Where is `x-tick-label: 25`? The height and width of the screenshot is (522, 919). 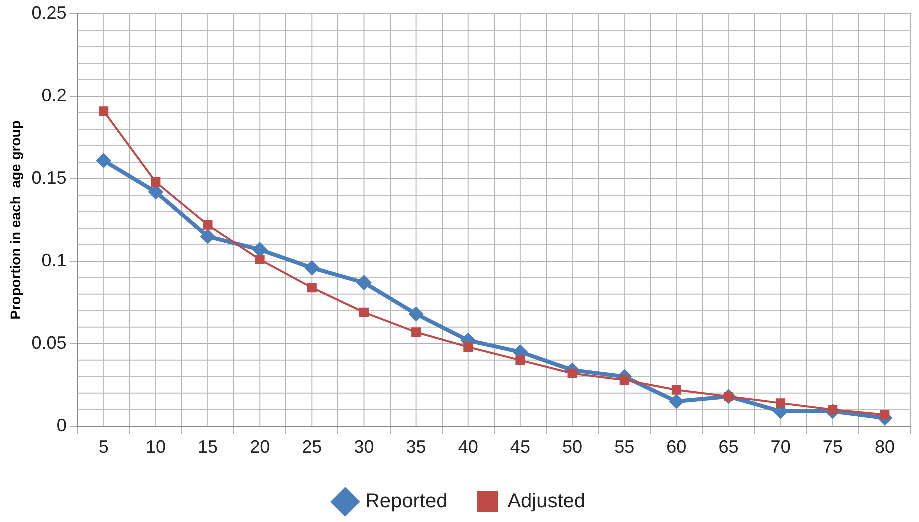
x-tick-label: 25 is located at coordinates (312, 447).